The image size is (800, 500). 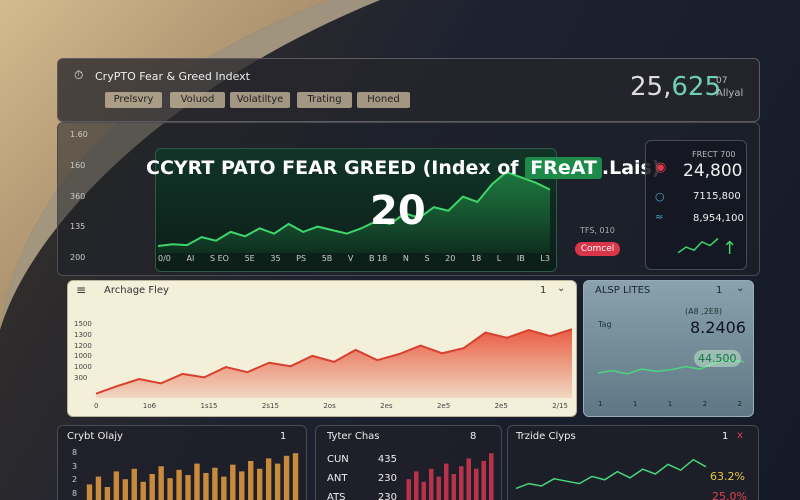 What do you see at coordinates (133, 100) in the screenshot?
I see `tab: Prelsvry` at bounding box center [133, 100].